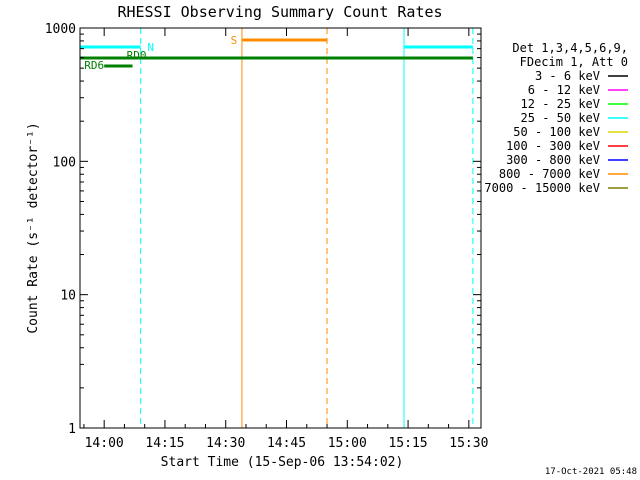 The width and height of the screenshot is (640, 480). I want to click on legend-label-8: 7000 - 15000 keV, so click(542, 188).